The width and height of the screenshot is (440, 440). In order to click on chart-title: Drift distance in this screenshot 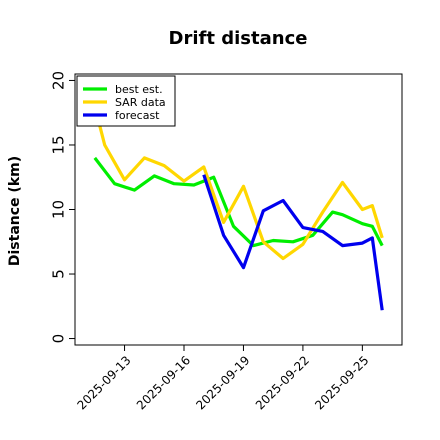, I will do `click(238, 38)`.